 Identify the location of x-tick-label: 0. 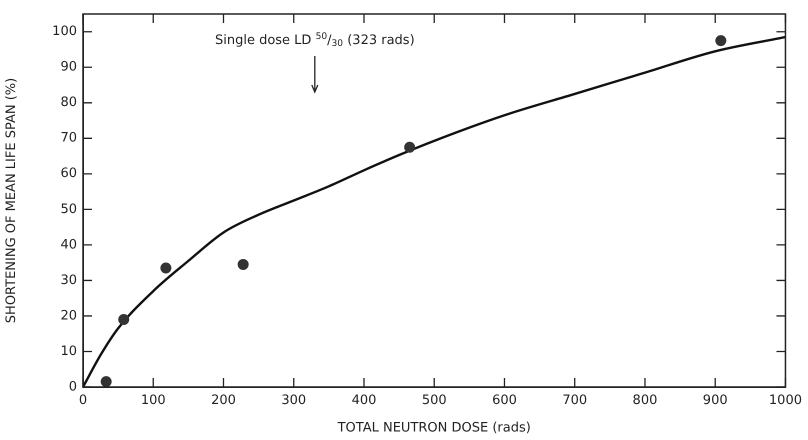
(83, 400).